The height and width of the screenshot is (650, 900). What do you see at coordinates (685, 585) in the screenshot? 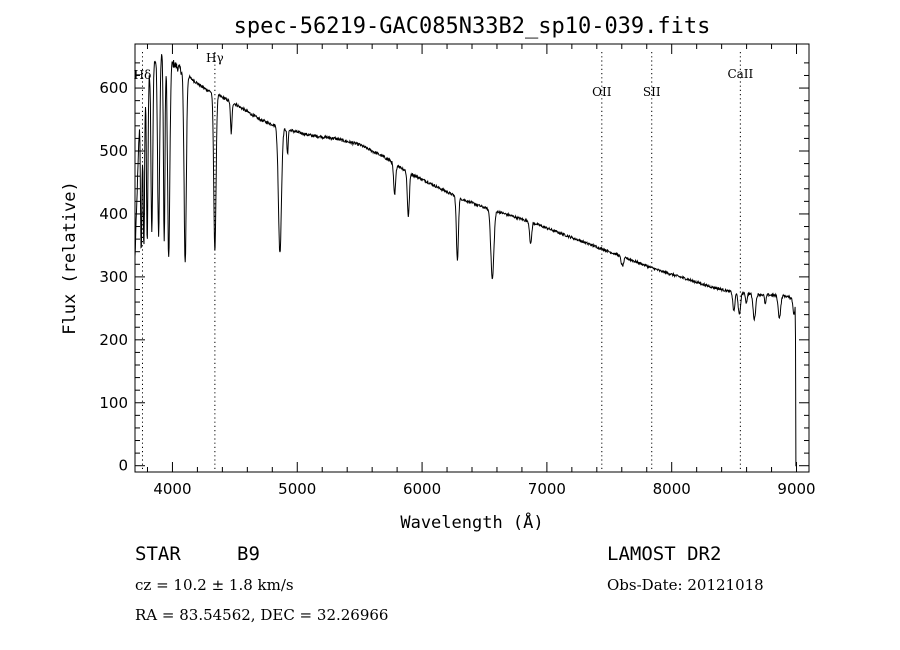
I see `obs-date-text: Obs-Date: 20121018` at bounding box center [685, 585].